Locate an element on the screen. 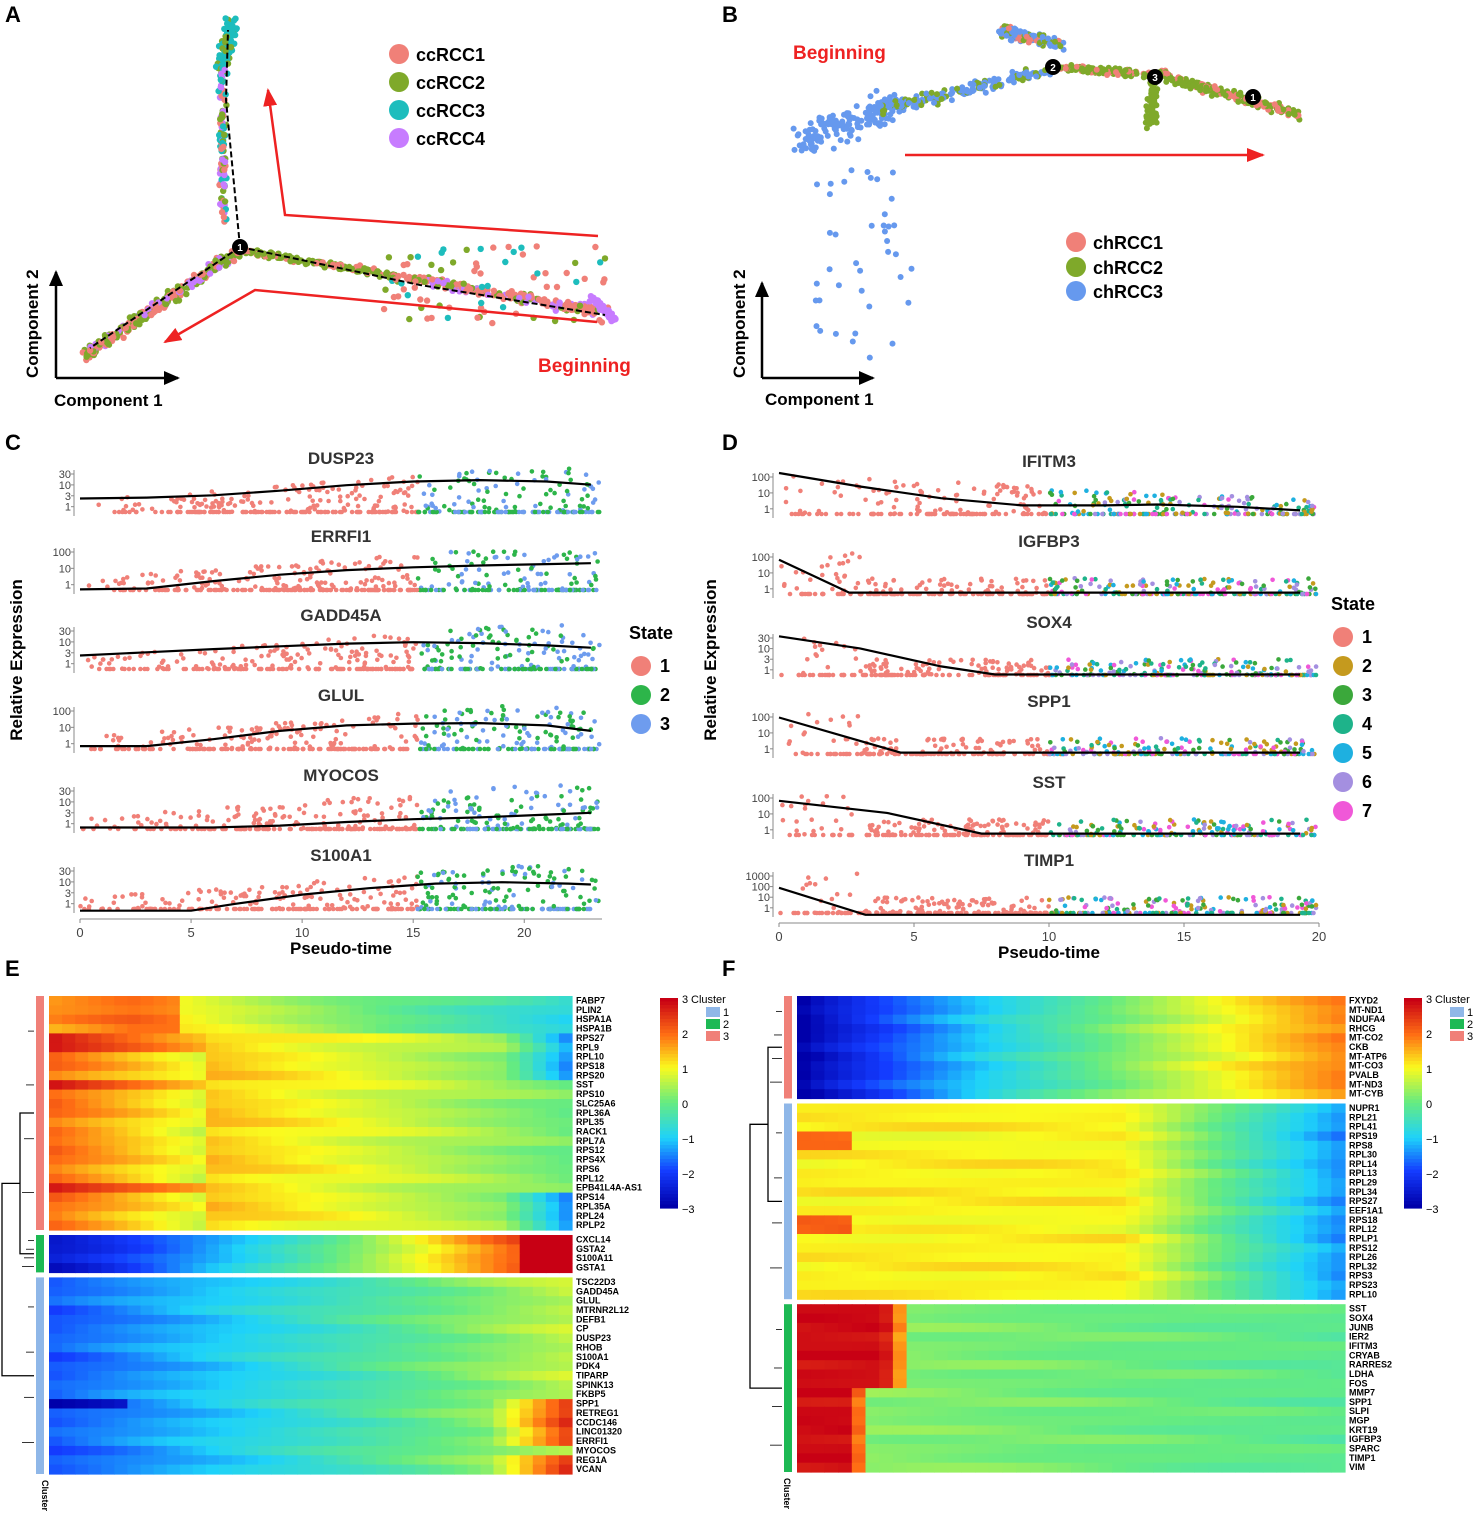  legend-dot-ccrcc3 is located at coordinates (399, 110).